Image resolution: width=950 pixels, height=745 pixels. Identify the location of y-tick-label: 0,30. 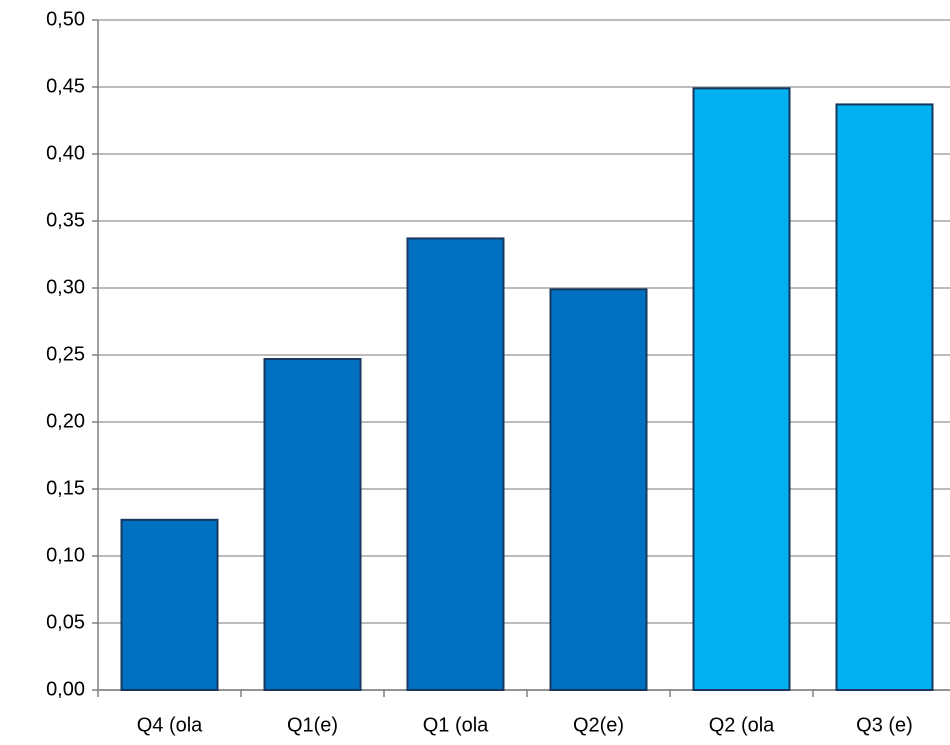
(65, 287).